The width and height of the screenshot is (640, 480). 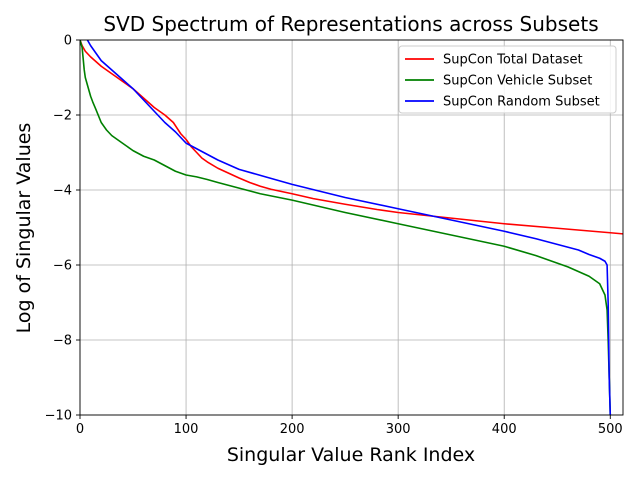 What do you see at coordinates (513, 60) in the screenshot?
I see `legend-label-supcon-total-dataset: SupCon Total Dataset` at bounding box center [513, 60].